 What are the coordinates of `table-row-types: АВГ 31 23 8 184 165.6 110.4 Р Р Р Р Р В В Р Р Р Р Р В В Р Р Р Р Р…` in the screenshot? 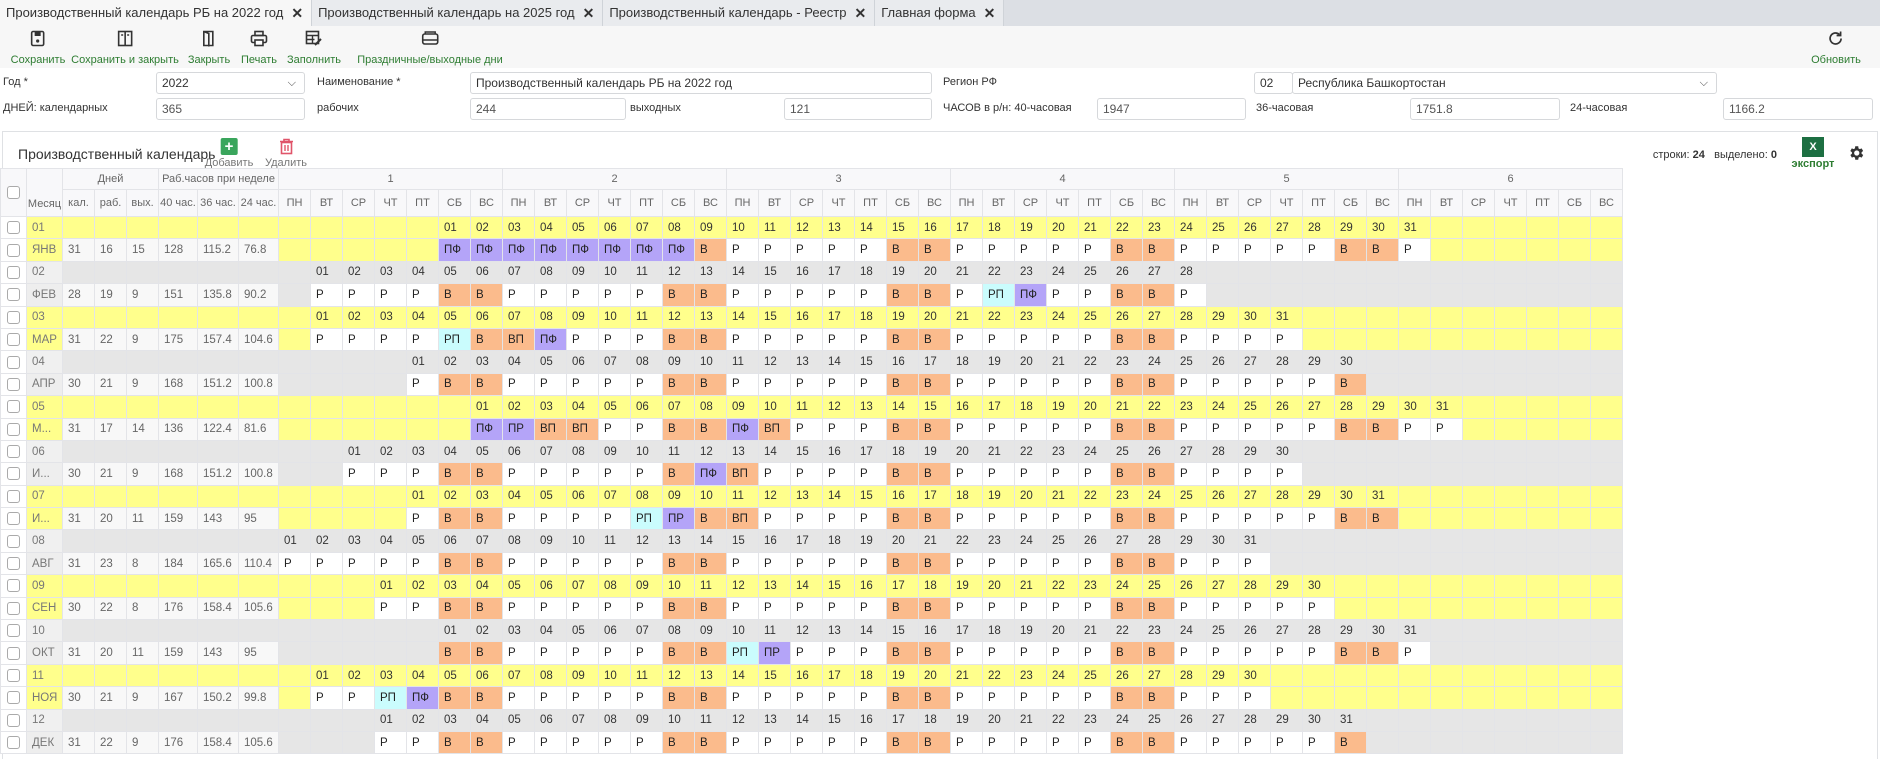 It's located at (811, 563).